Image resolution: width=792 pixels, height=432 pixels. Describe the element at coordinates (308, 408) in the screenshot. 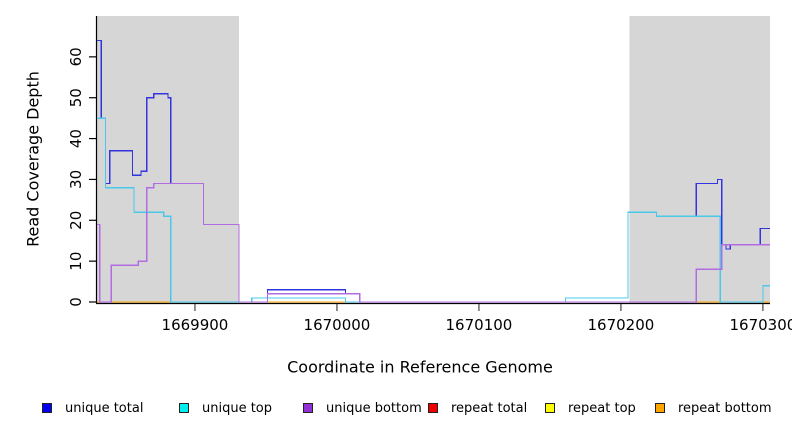

I see `legend-swatch-unique_bottom` at that location.